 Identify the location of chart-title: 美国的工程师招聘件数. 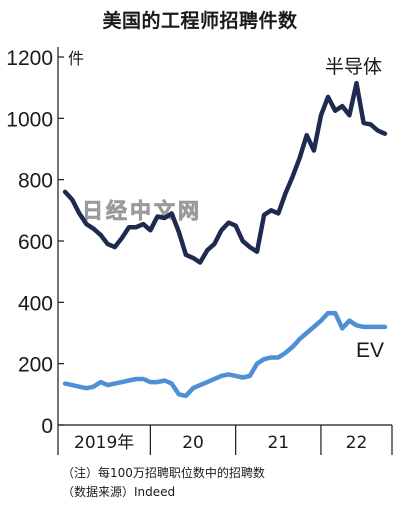
(200, 21).